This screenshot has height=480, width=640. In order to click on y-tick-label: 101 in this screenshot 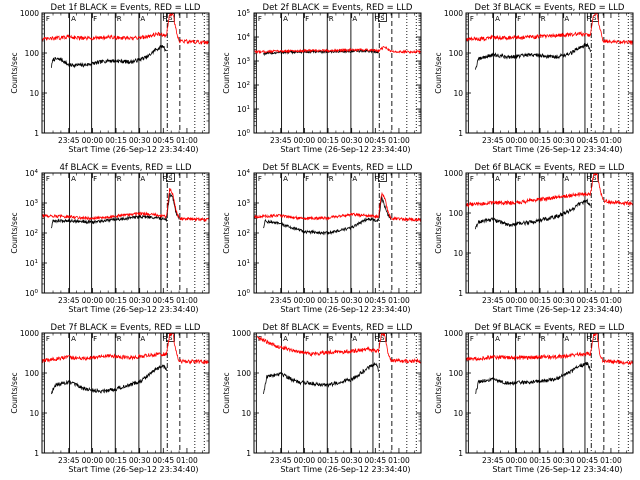, I will do `click(31, 263)`.